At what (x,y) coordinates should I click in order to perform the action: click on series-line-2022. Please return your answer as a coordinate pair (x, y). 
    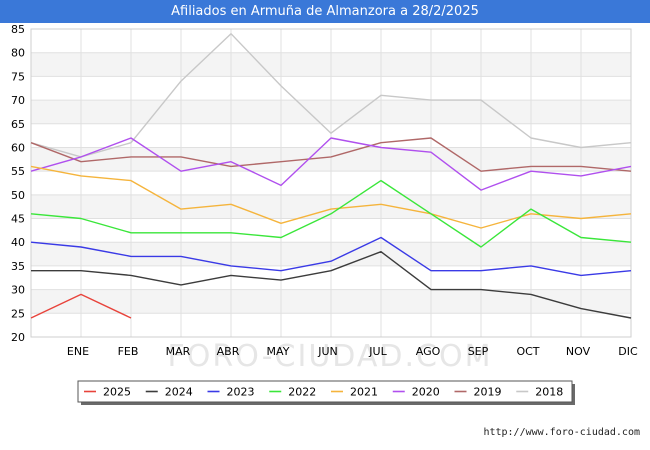
    Looking at the image, I should click on (331, 213).